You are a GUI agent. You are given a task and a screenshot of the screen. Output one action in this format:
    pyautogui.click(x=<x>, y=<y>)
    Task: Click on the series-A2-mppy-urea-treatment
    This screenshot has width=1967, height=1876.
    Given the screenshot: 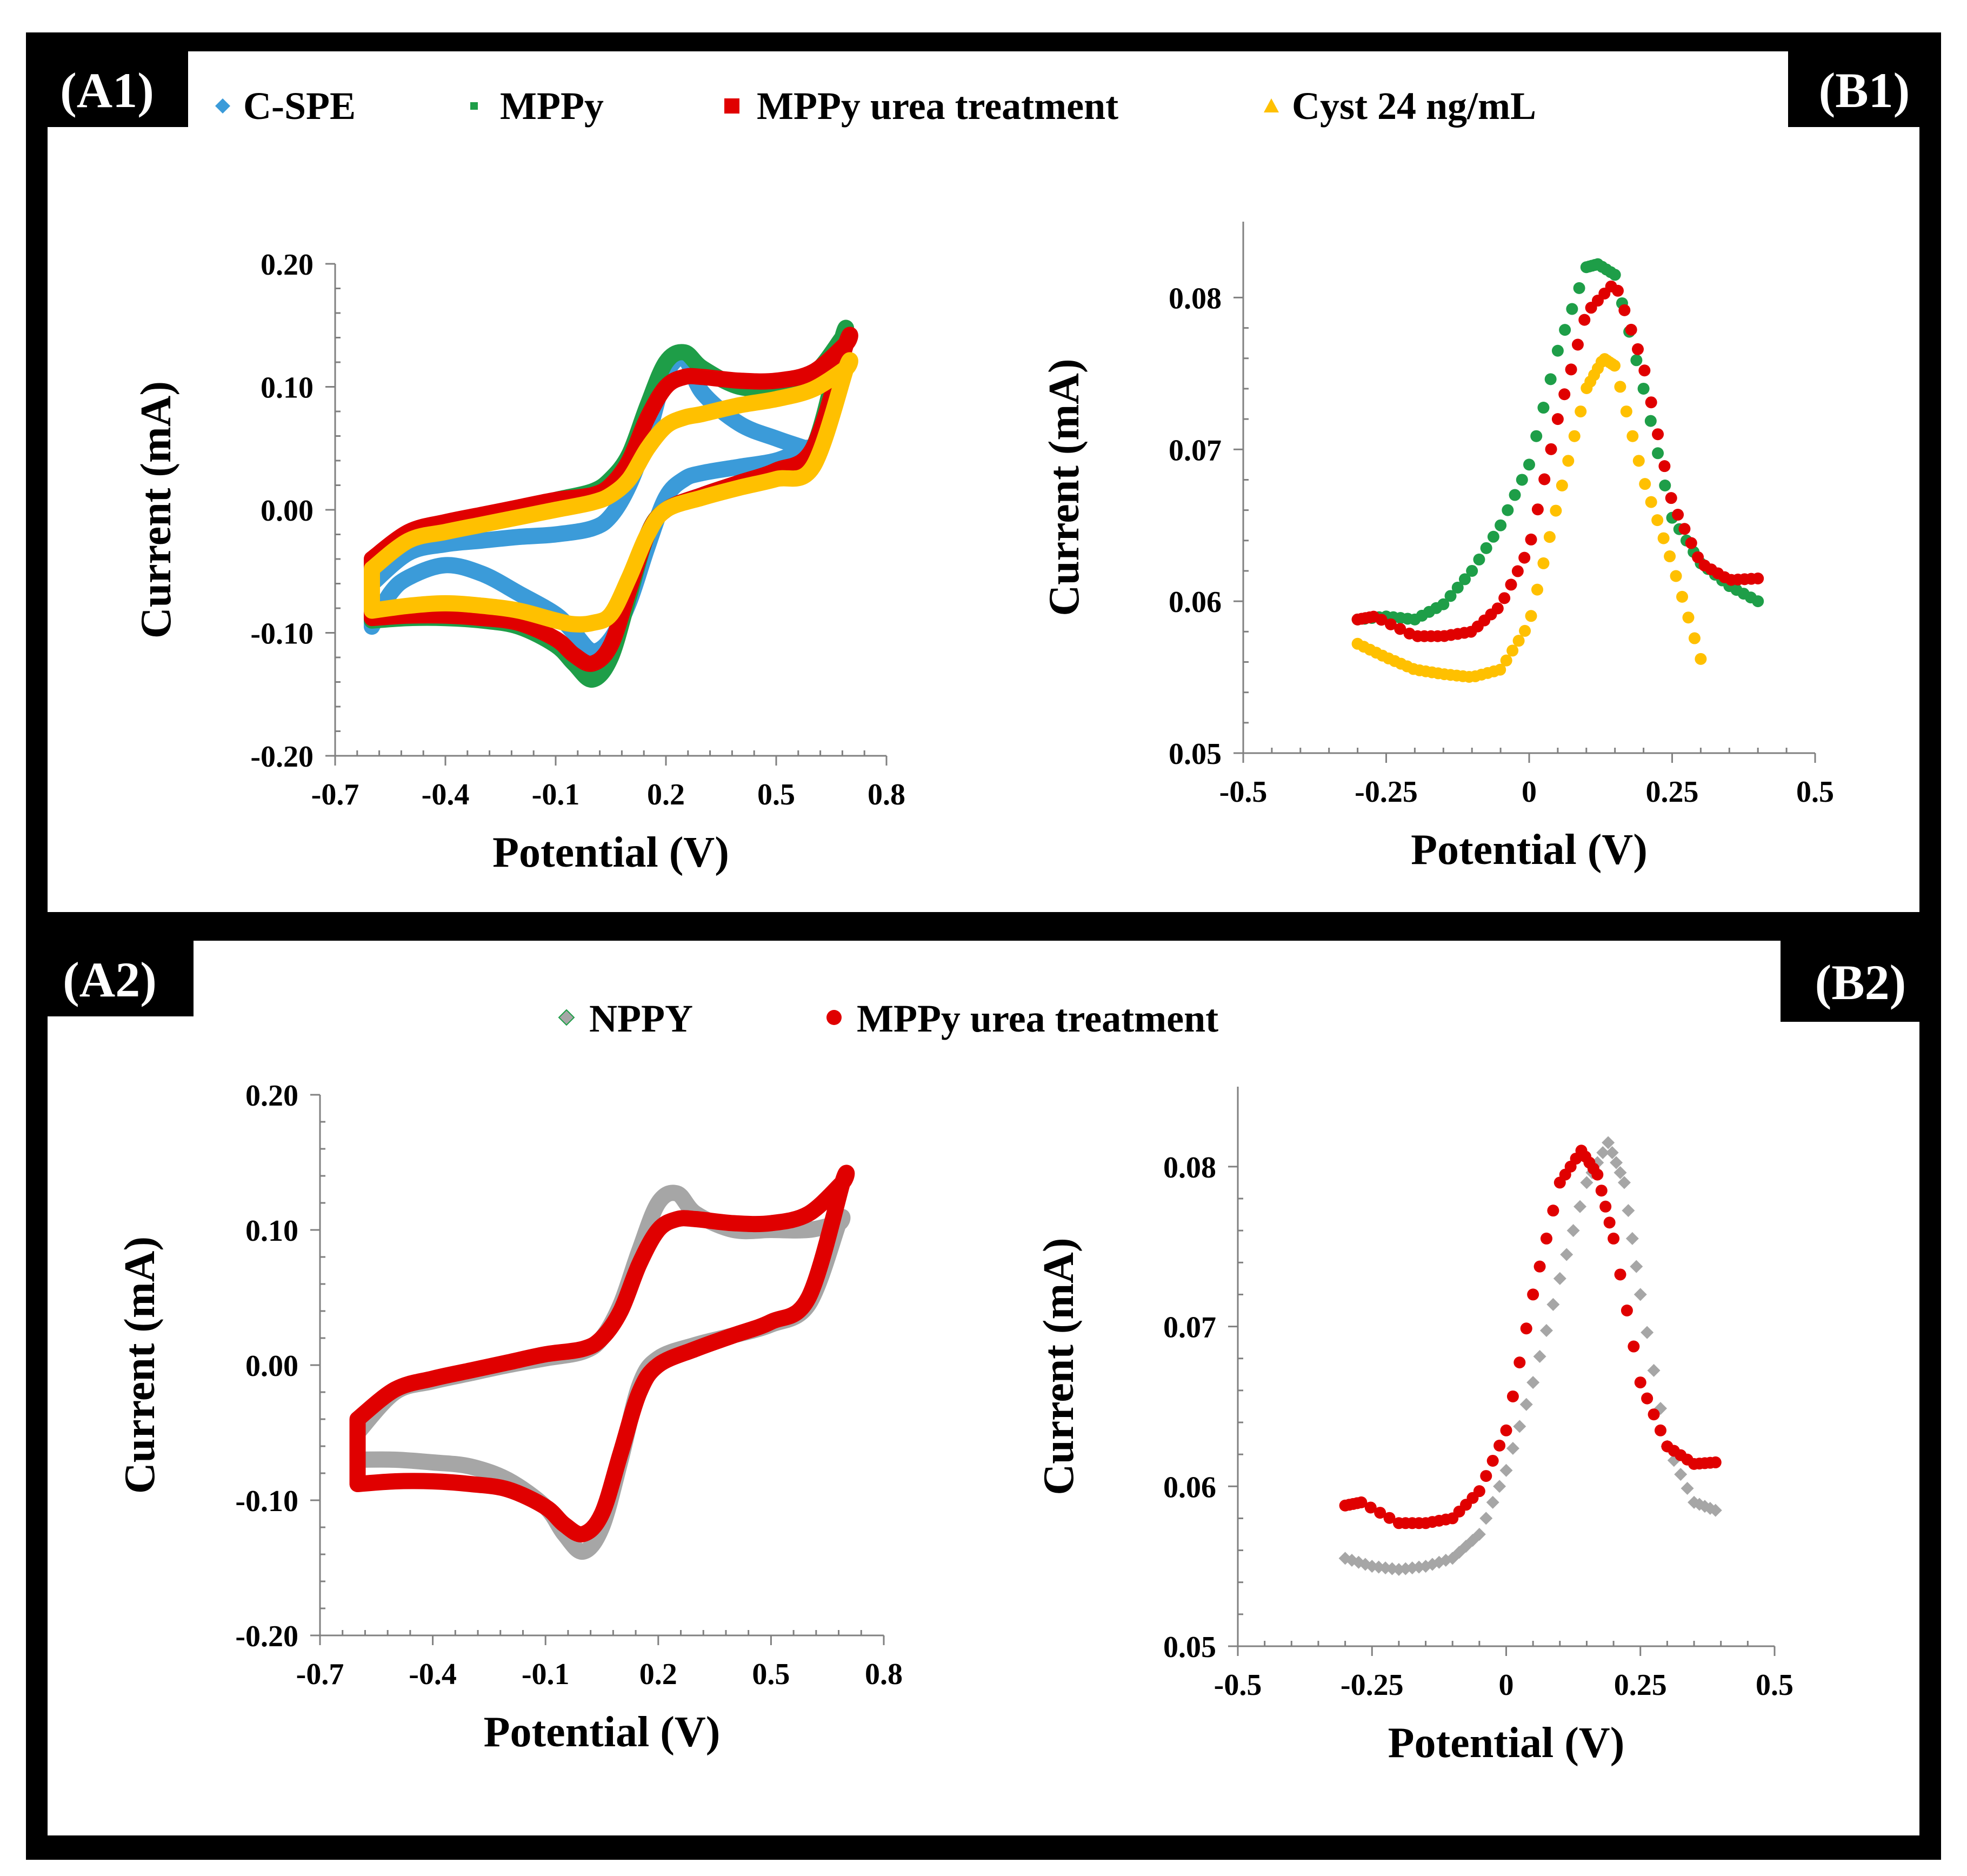 What is the action you would take?
    pyautogui.click(x=602, y=1353)
    